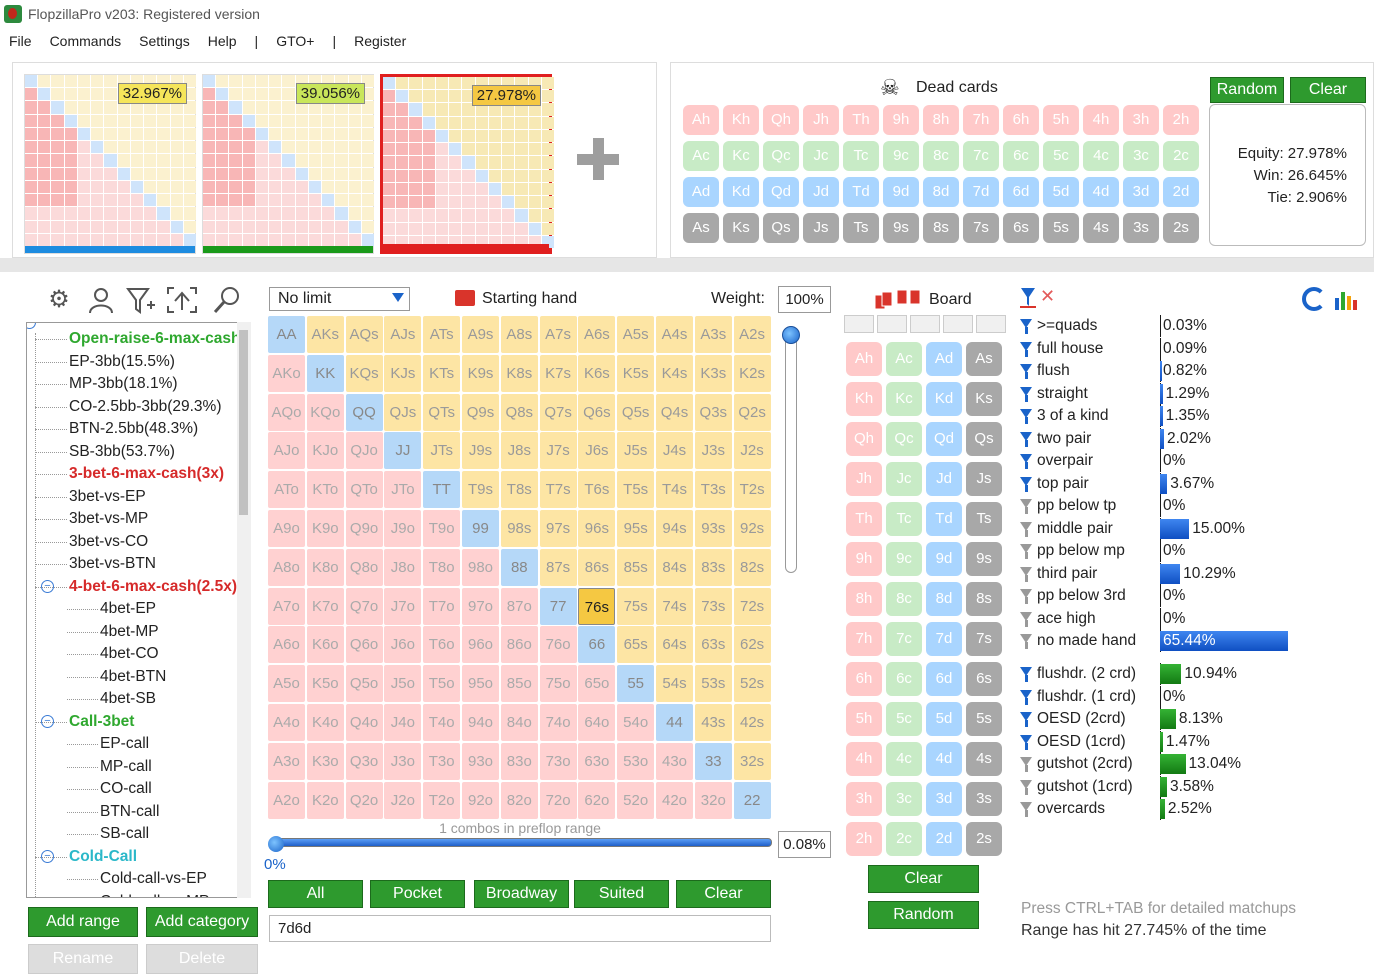 This screenshot has height=974, width=1374. What do you see at coordinates (596, 373) in the screenshot?
I see `hand-cell-K6s: K6s` at bounding box center [596, 373].